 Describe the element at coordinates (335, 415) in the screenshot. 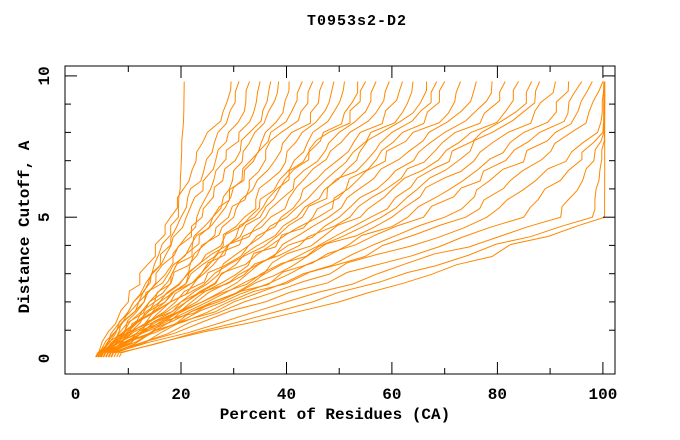

I see `x-axis-label: Percent of Residues (CA)` at that location.